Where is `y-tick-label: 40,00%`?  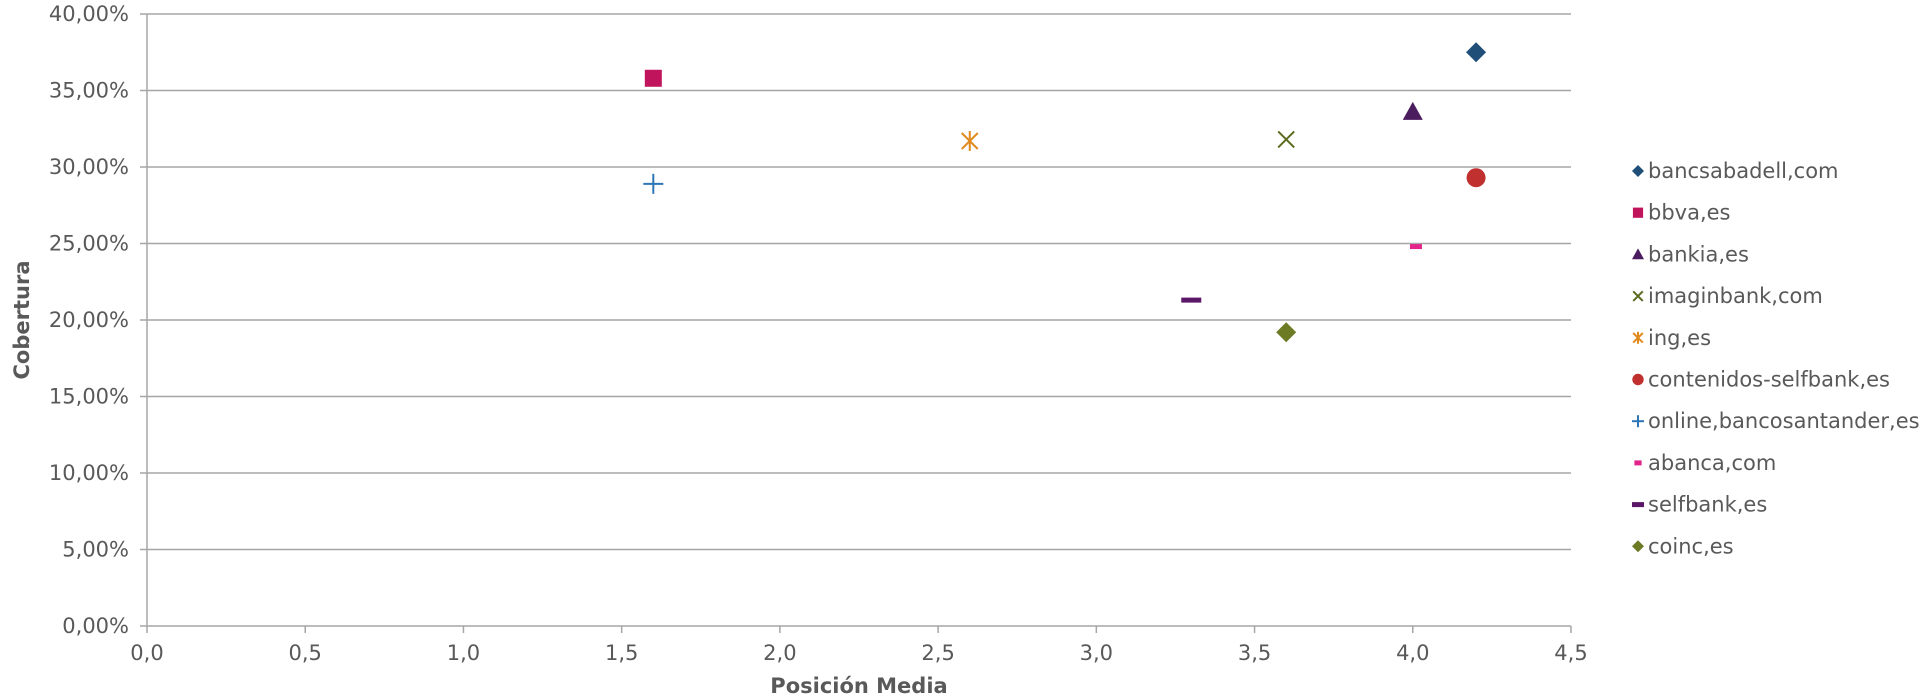 y-tick-label: 40,00% is located at coordinates (89, 14).